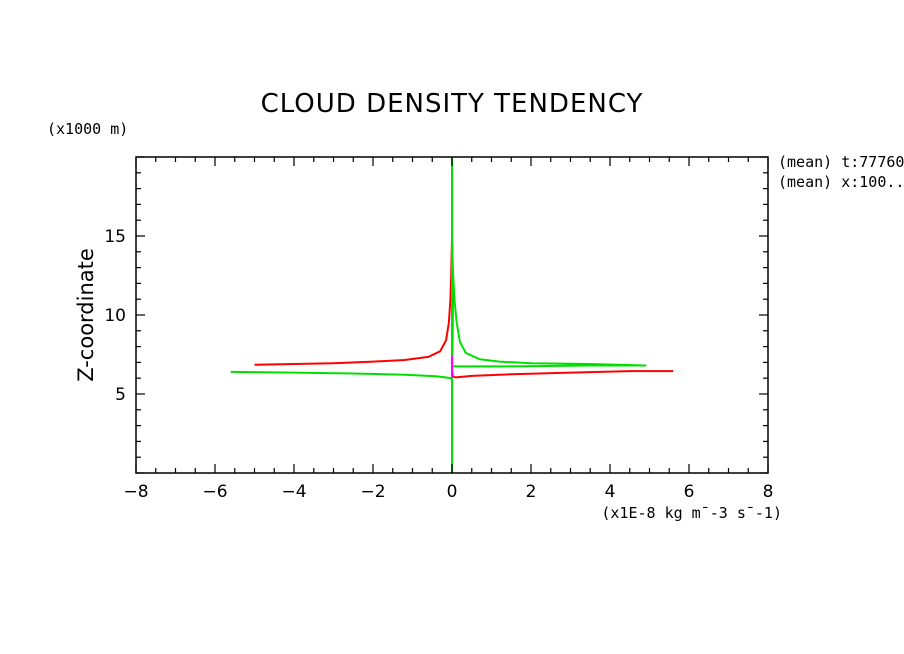  I want to click on x-tick-label: −8, so click(135, 492).